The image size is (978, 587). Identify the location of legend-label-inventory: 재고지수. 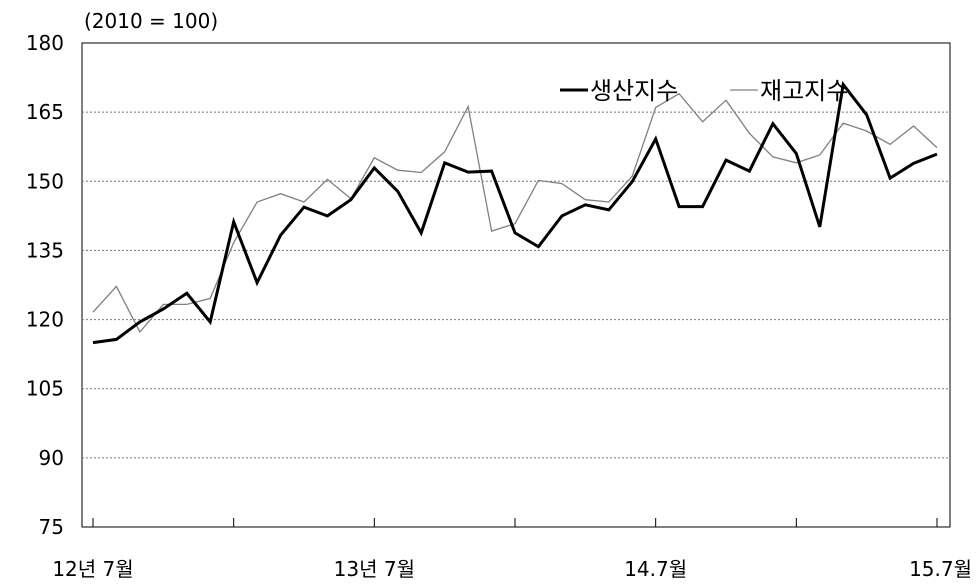
(804, 91).